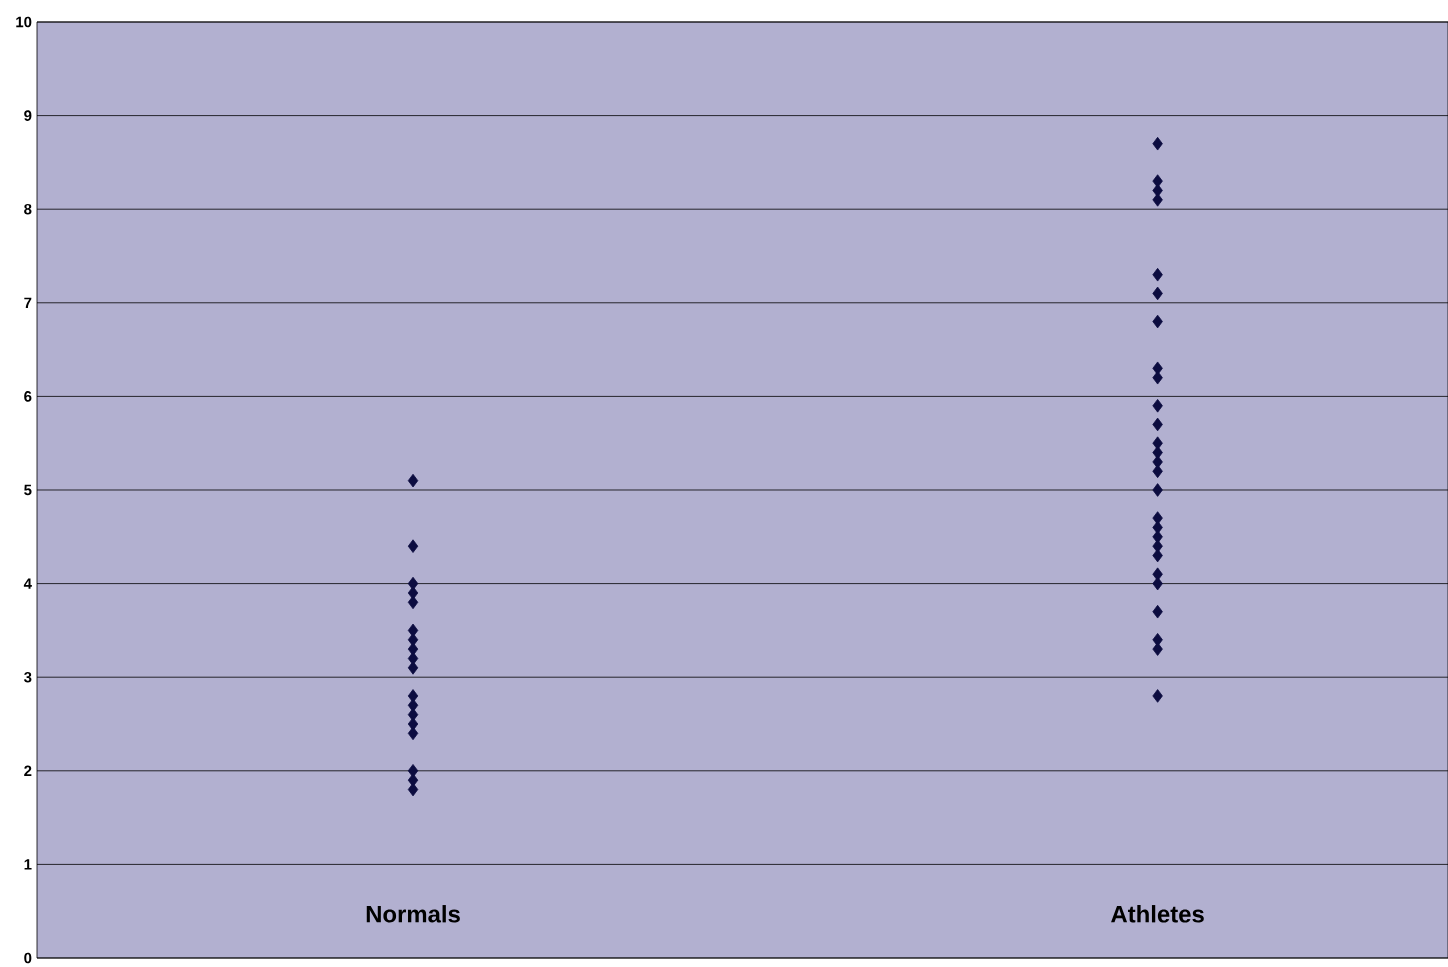 The height and width of the screenshot is (967, 1448). I want to click on y-tick-label: 0, so click(28, 958).